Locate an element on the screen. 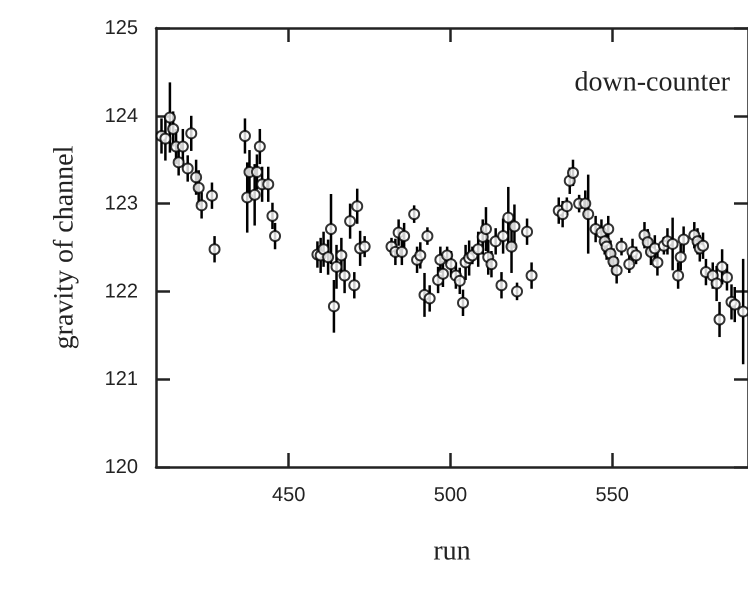 The height and width of the screenshot is (591, 756). y-tick-label: 120 is located at coordinates (121, 467).